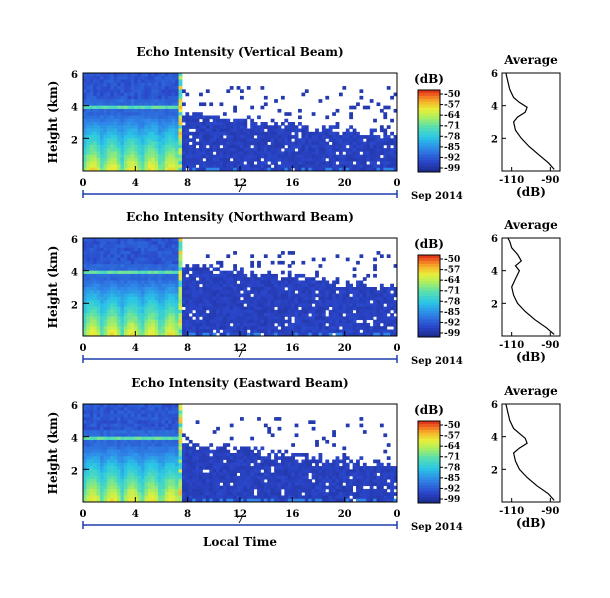 Image resolution: width=610 pixels, height=598 pixels. Describe the element at coordinates (452, 313) in the screenshot. I see `colorbar-tick-label: -85` at that location.